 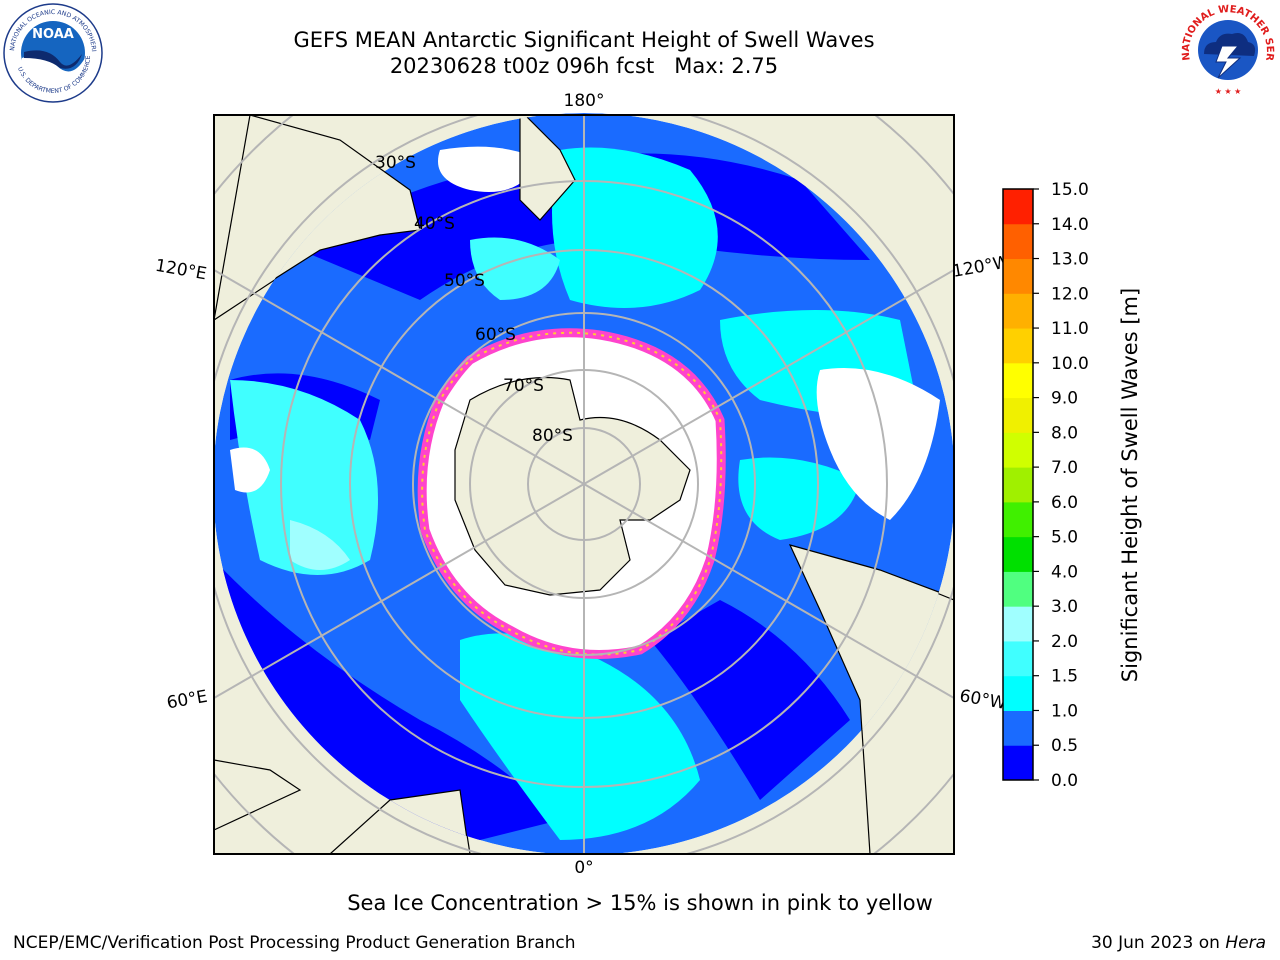 I want to click on lon-label-0: 0°, so click(x=583, y=868).